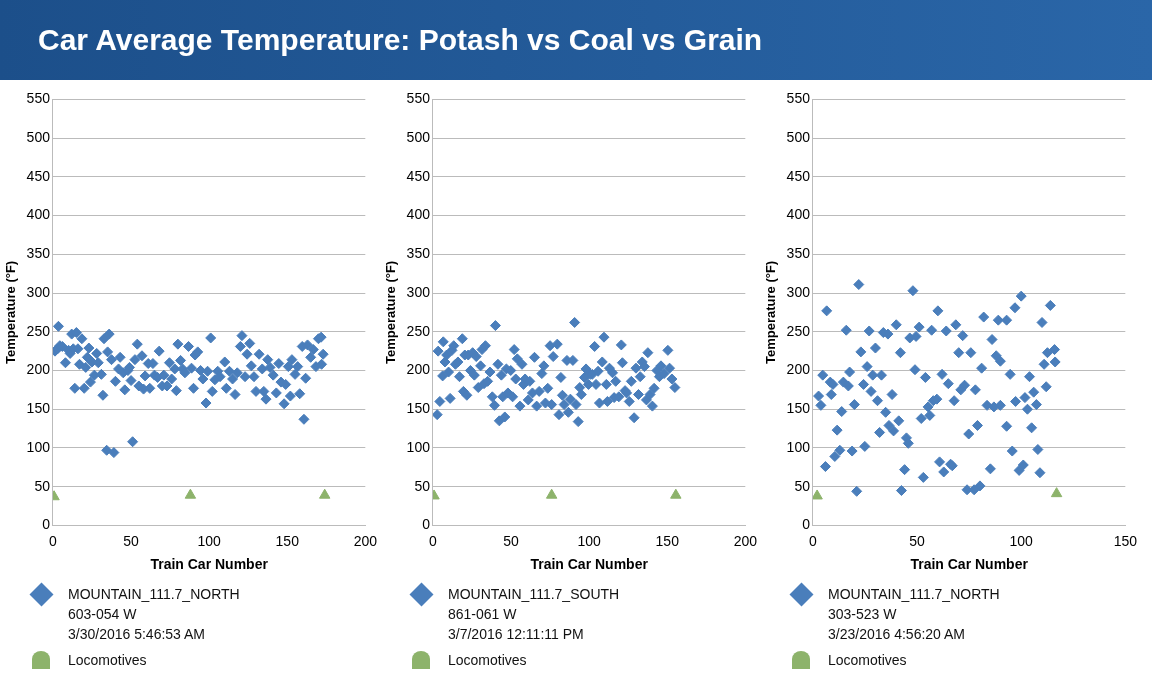  I want to click on legend-label: MOUNTAIN_111.7_SOUTH 861-061 W 3/7/2016 12:11:11 PM, so click(534, 614).